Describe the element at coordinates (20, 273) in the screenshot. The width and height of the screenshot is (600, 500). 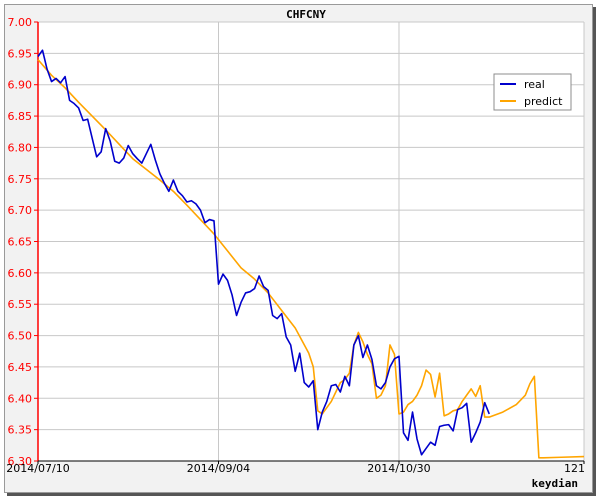
I see `y-tick-label: 6.60` at that location.